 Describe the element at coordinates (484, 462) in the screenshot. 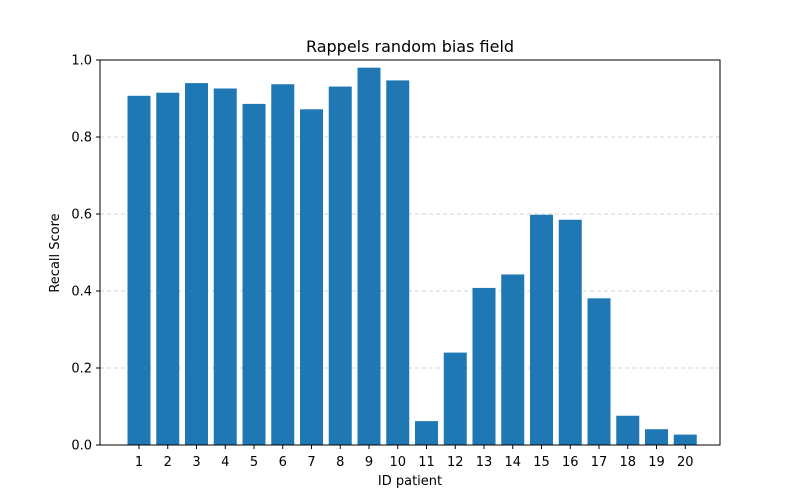

I see `x-tick-label: 13` at that location.